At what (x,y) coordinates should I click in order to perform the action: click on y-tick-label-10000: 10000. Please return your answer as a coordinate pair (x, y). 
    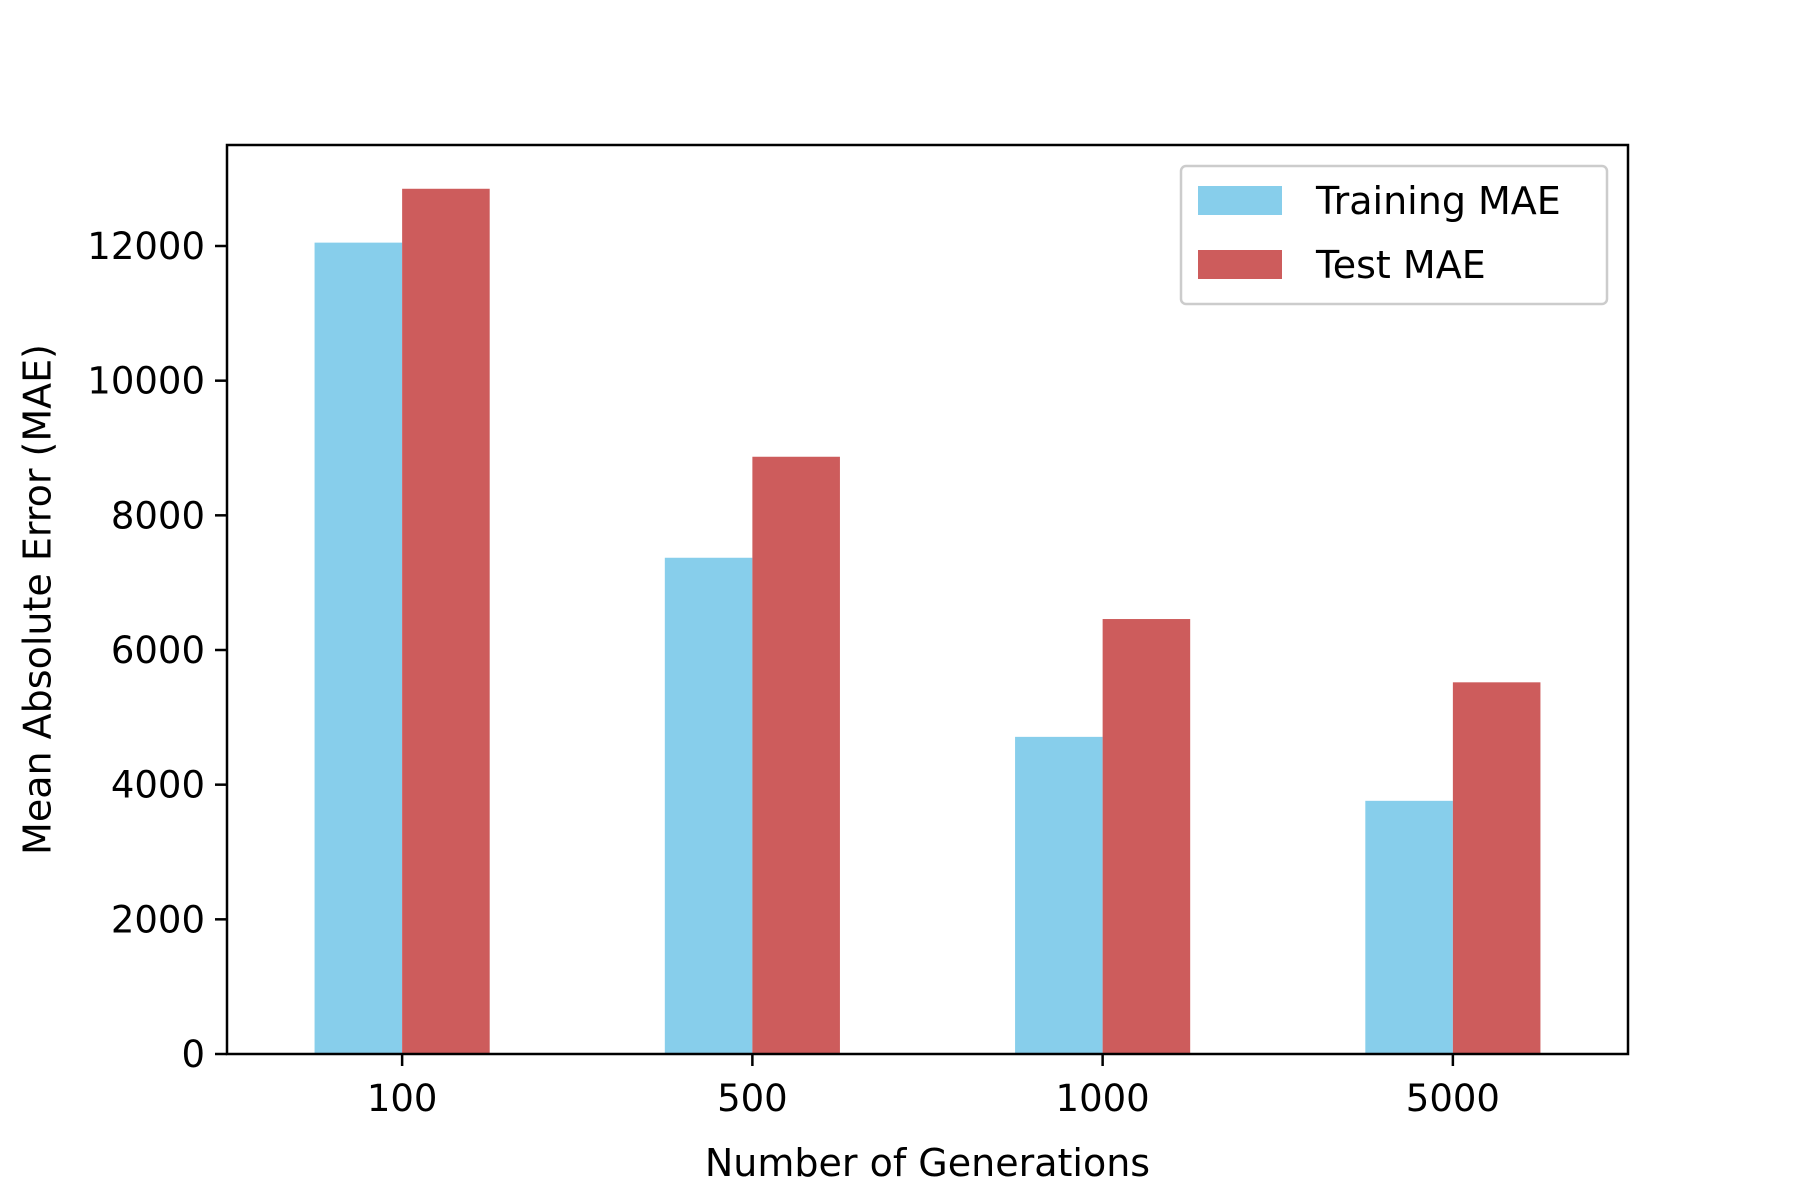
    Looking at the image, I should click on (146, 381).